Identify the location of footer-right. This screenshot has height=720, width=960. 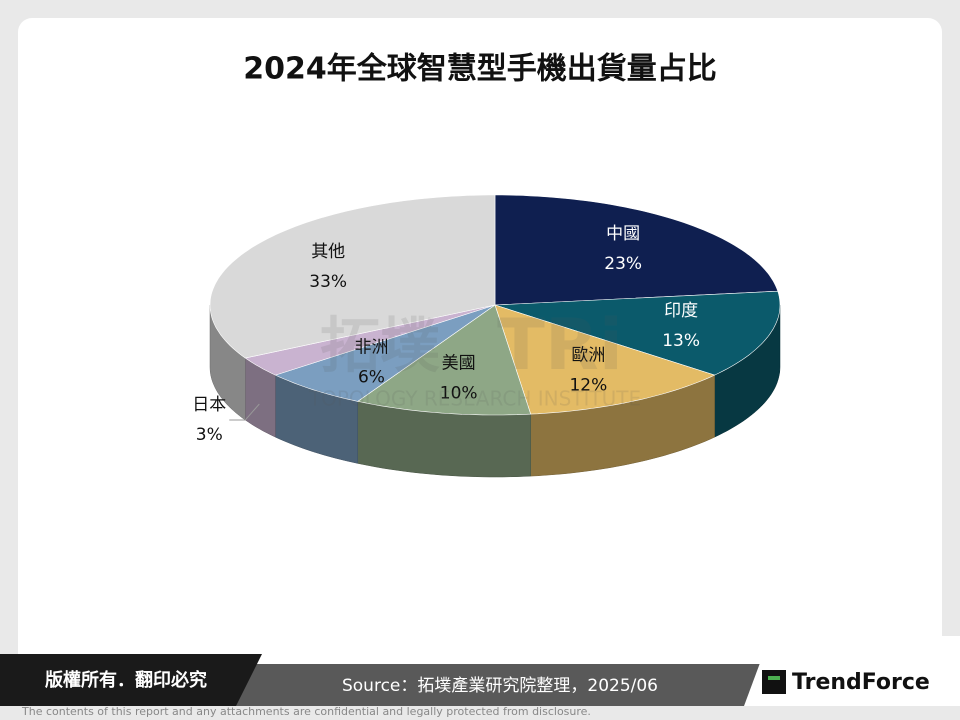
(852, 671).